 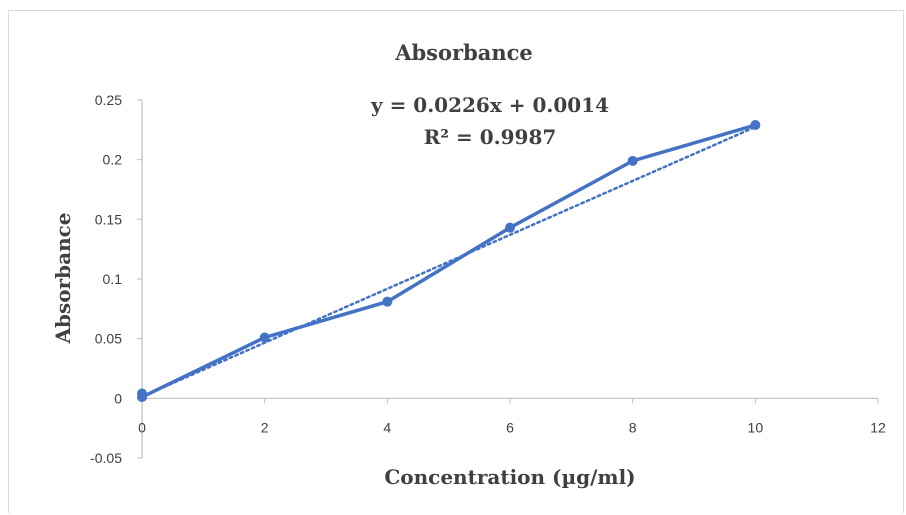 What do you see at coordinates (878, 427) in the screenshot?
I see `x-tick-label: 12` at bounding box center [878, 427].